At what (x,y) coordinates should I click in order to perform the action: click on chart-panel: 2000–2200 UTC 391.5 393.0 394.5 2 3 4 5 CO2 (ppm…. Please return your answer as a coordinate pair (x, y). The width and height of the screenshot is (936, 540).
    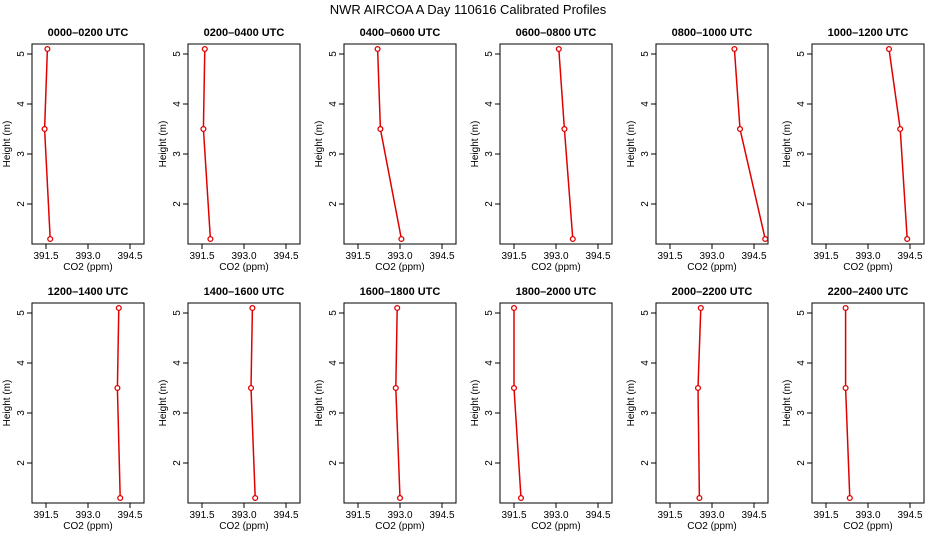
    Looking at the image, I should click on (697, 409).